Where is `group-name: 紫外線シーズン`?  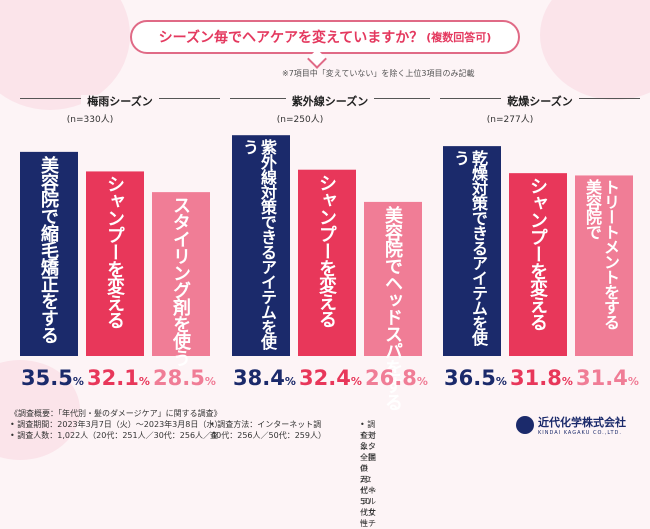 group-name: 紫外線シーズン is located at coordinates (330, 101).